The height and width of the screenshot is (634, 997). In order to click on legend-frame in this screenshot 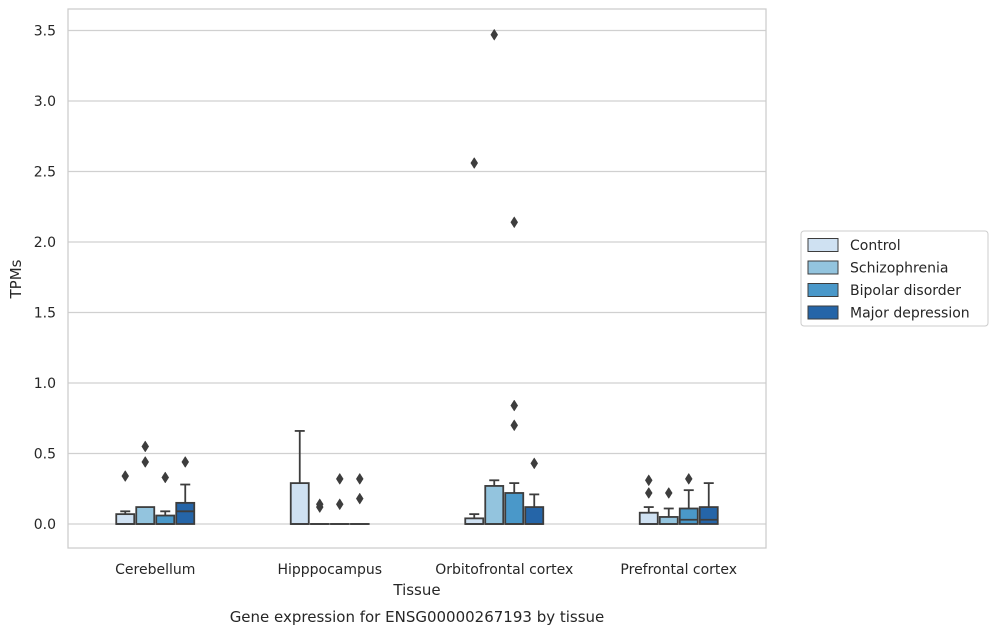, I will do `click(894, 278)`.